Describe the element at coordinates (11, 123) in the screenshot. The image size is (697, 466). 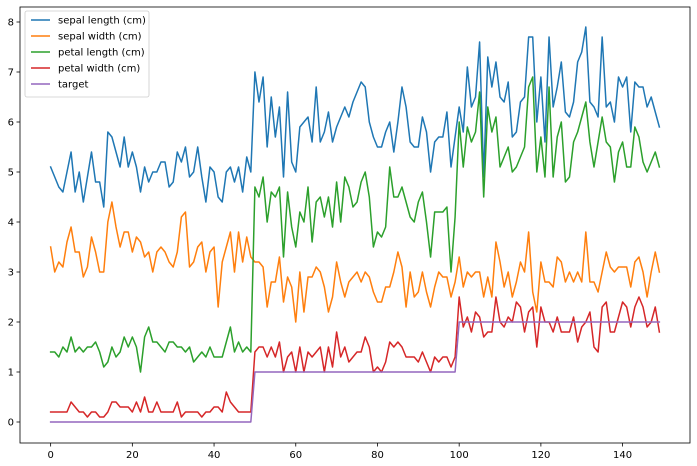
I see `y-tick-label: 6` at that location.